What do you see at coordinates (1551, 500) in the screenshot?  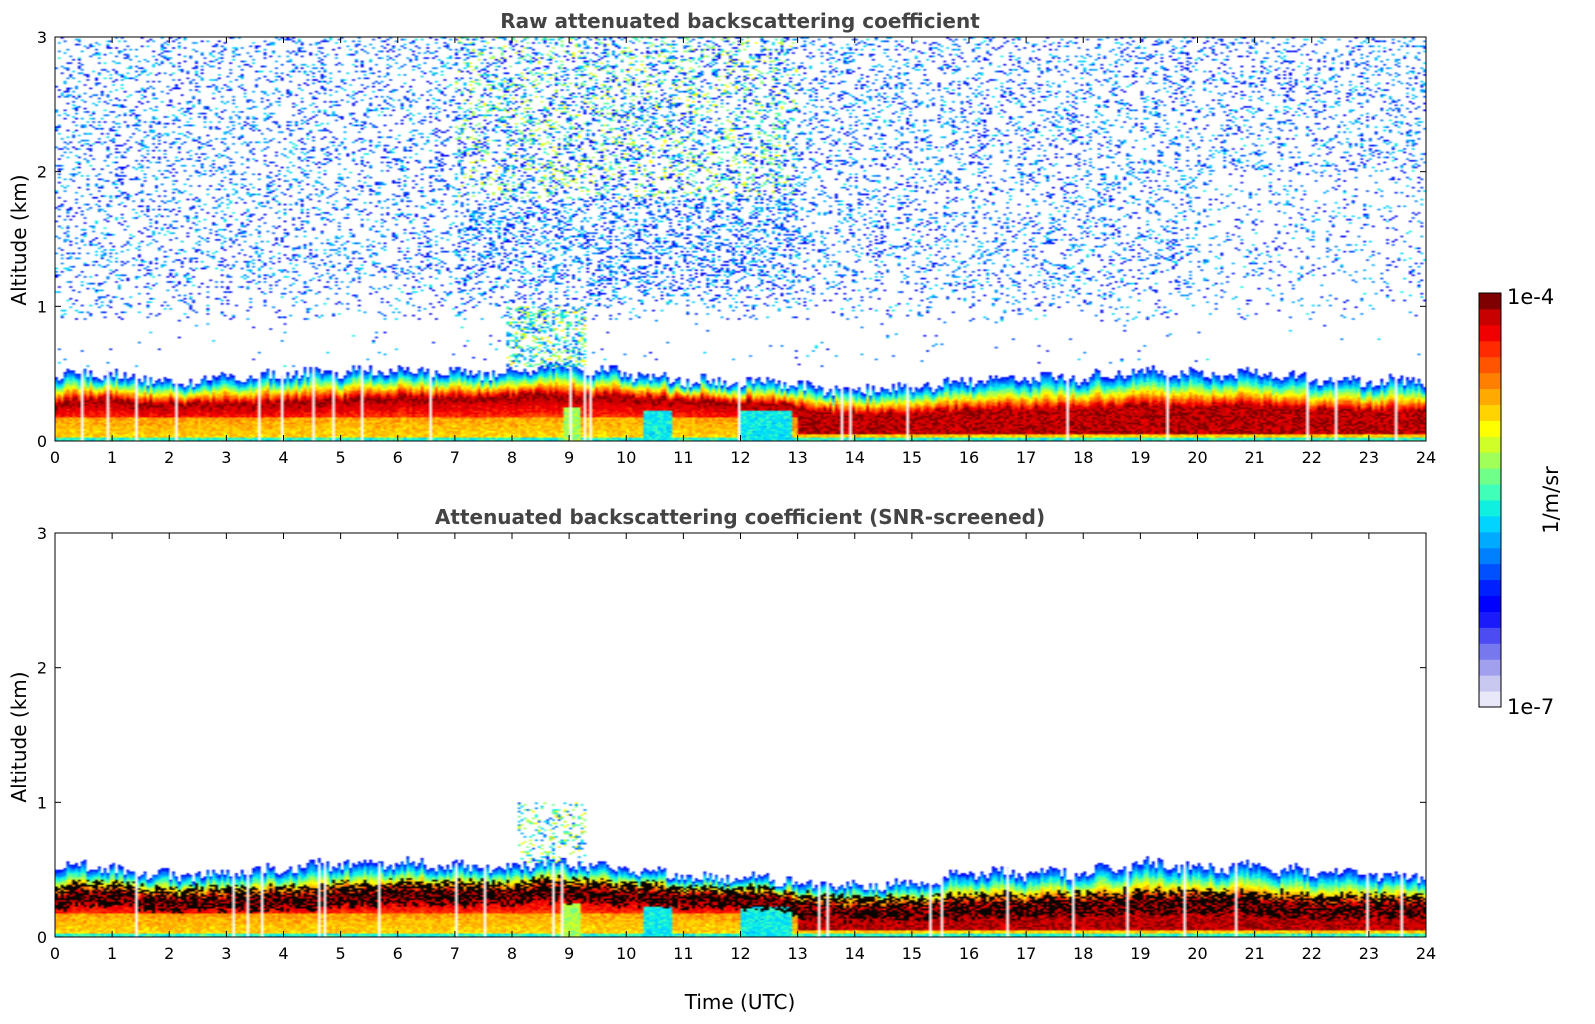 I see `colorbar-unit-label: 1/m/sr` at bounding box center [1551, 500].